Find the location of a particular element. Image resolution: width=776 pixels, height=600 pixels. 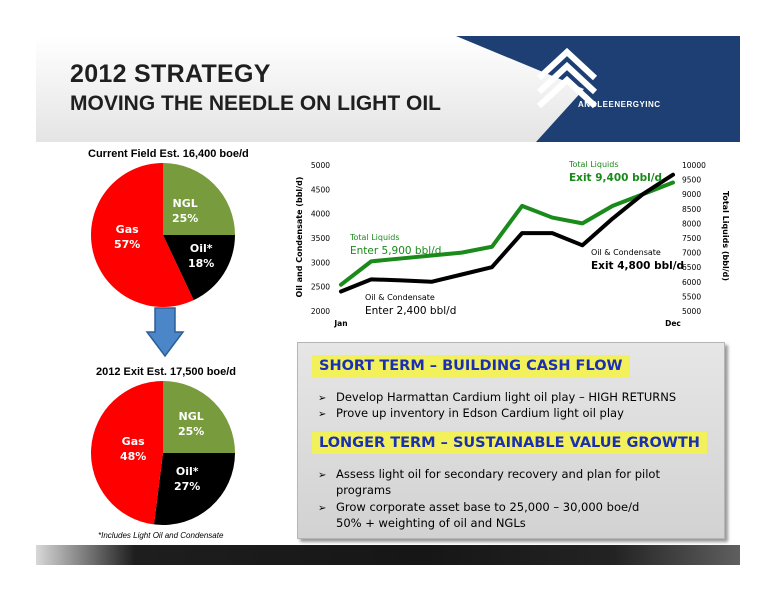

pie-current-label-ngl-name: NGL is located at coordinates (185, 203).